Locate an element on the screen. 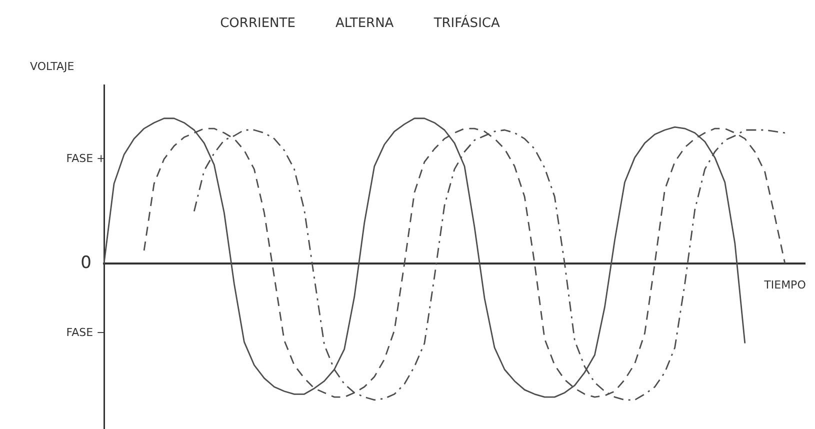  text: 0 is located at coordinates (86, 262).